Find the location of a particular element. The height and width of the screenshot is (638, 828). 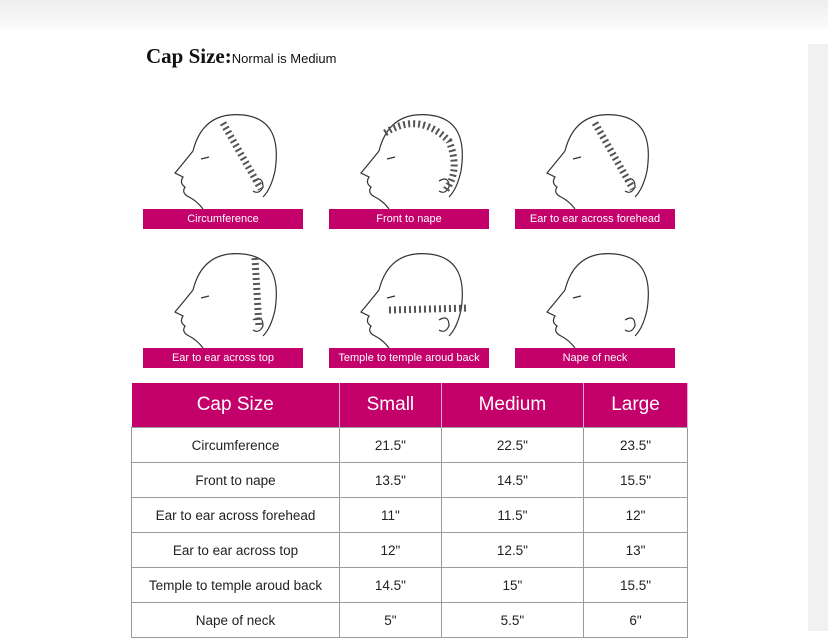

table-cell: Circumference is located at coordinates (235, 445).